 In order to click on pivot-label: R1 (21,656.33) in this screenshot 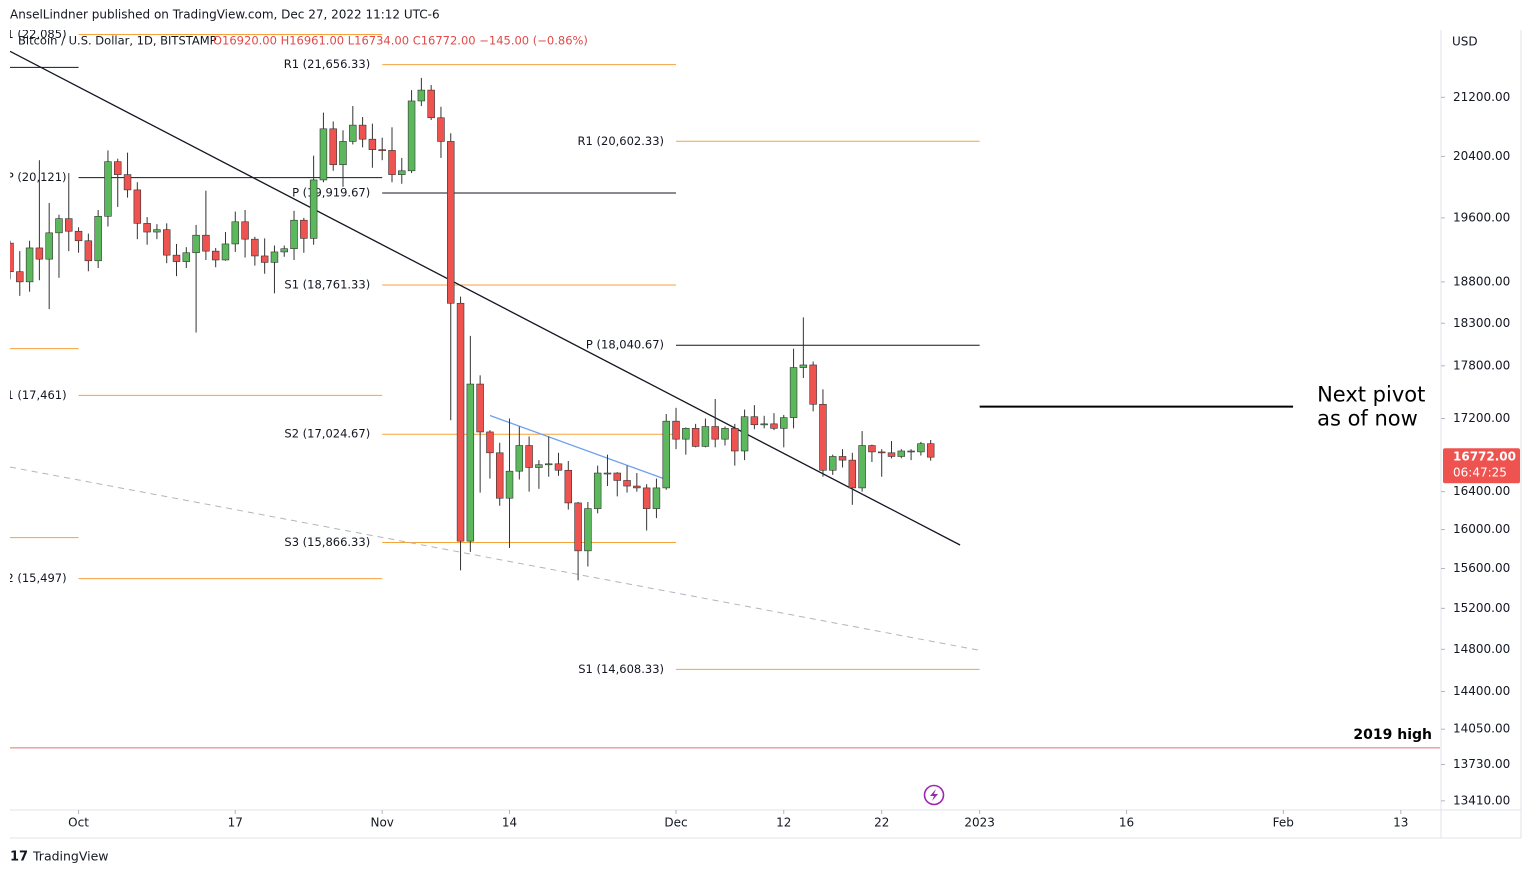, I will do `click(327, 64)`.